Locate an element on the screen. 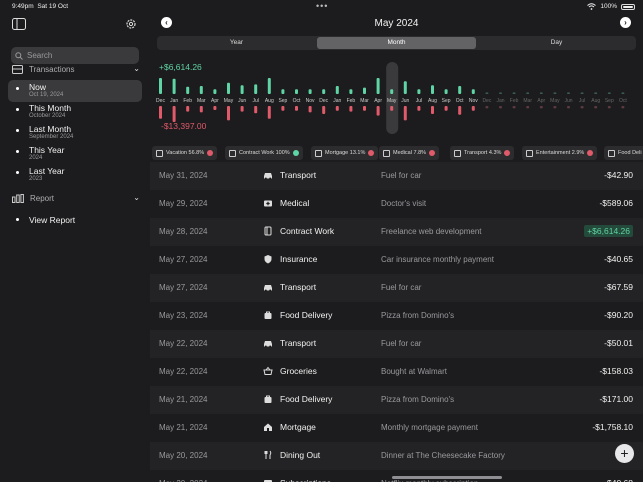 The width and height of the screenshot is (643, 482). table-row: May 22, 2024 Transport Fuel for car -$50.01 is located at coordinates (396, 344).